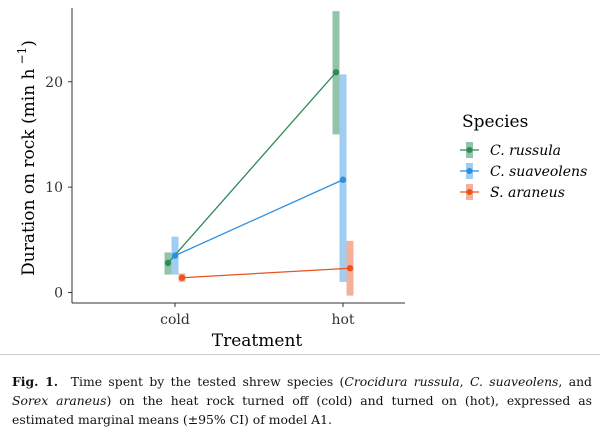 The height and width of the screenshot is (438, 600). Describe the element at coordinates (350, 268) in the screenshot. I see `point-s-araneus-hot` at that location.